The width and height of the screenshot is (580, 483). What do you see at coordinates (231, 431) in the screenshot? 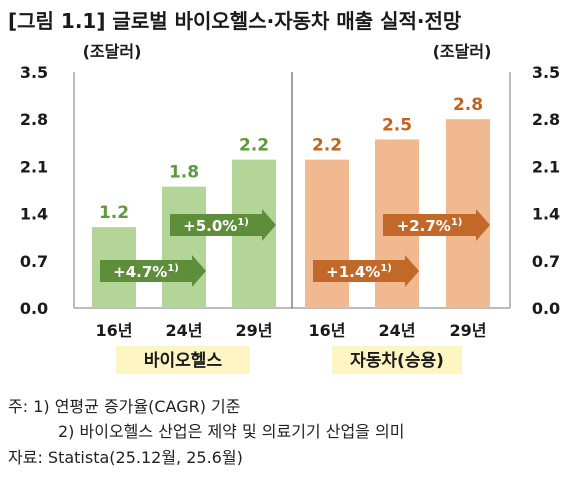
I see `note-biohealth: 2) 바이오헬스 산업은 제약 및 의료기기 산업을 의미` at bounding box center [231, 431].